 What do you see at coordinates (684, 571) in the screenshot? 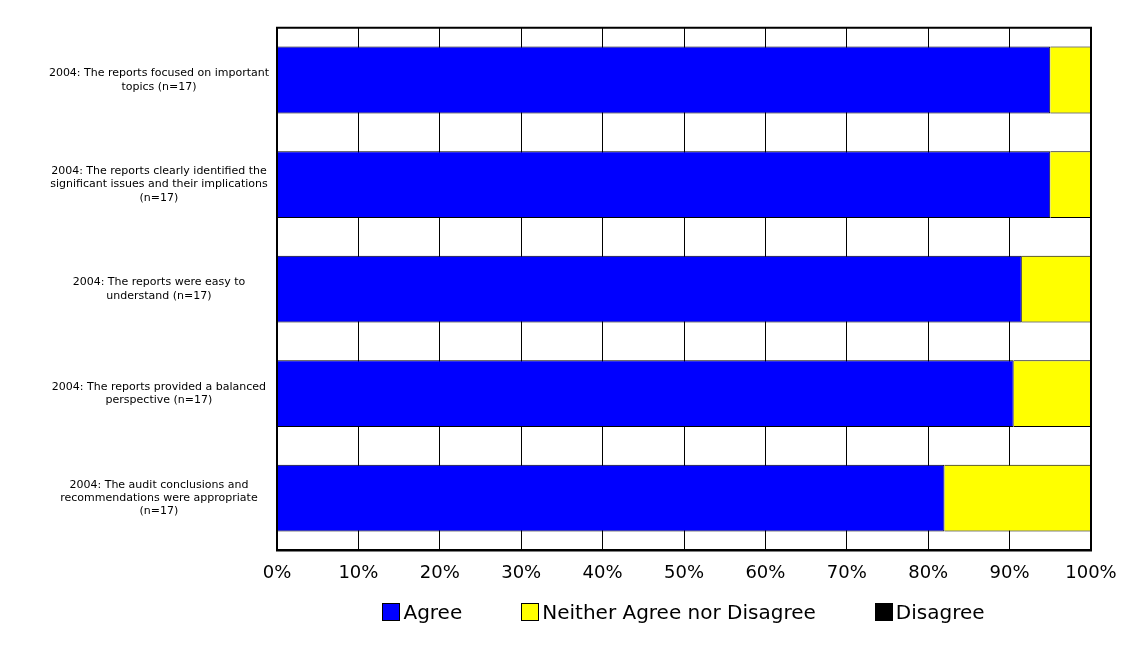
I see `x-tick-label: 50%` at bounding box center [684, 571].